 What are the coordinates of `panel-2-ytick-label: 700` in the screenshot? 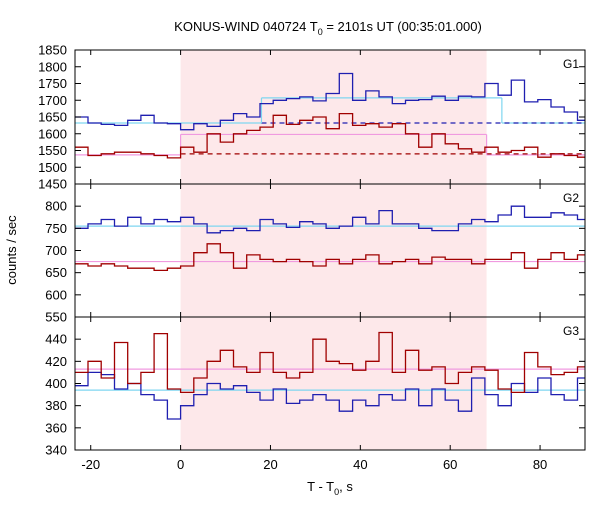 It's located at (56, 250).